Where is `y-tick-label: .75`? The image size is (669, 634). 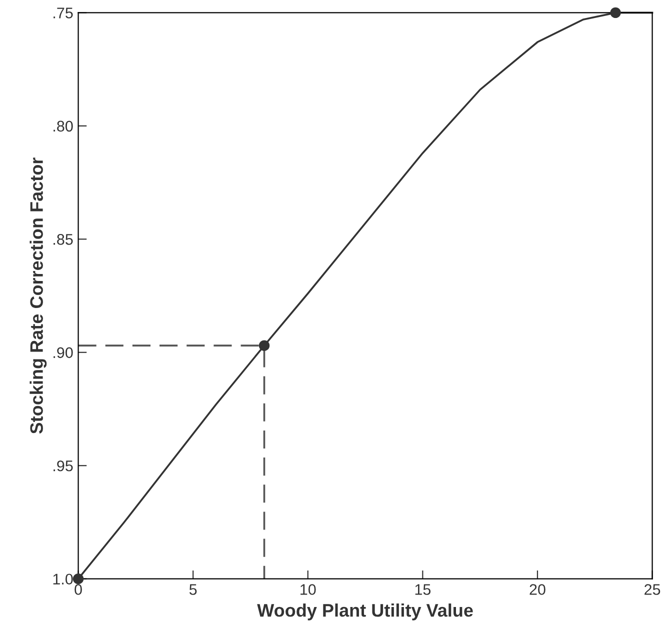
y-tick-label: .75 is located at coordinates (63, 13).